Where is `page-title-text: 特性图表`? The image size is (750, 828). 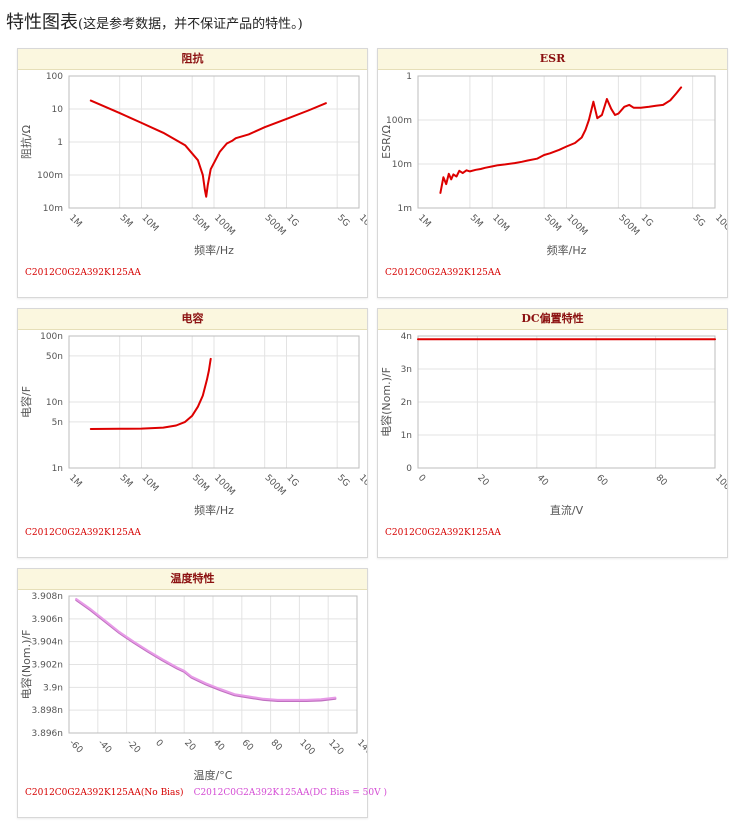 page-title-text: 特性图表 is located at coordinates (42, 22).